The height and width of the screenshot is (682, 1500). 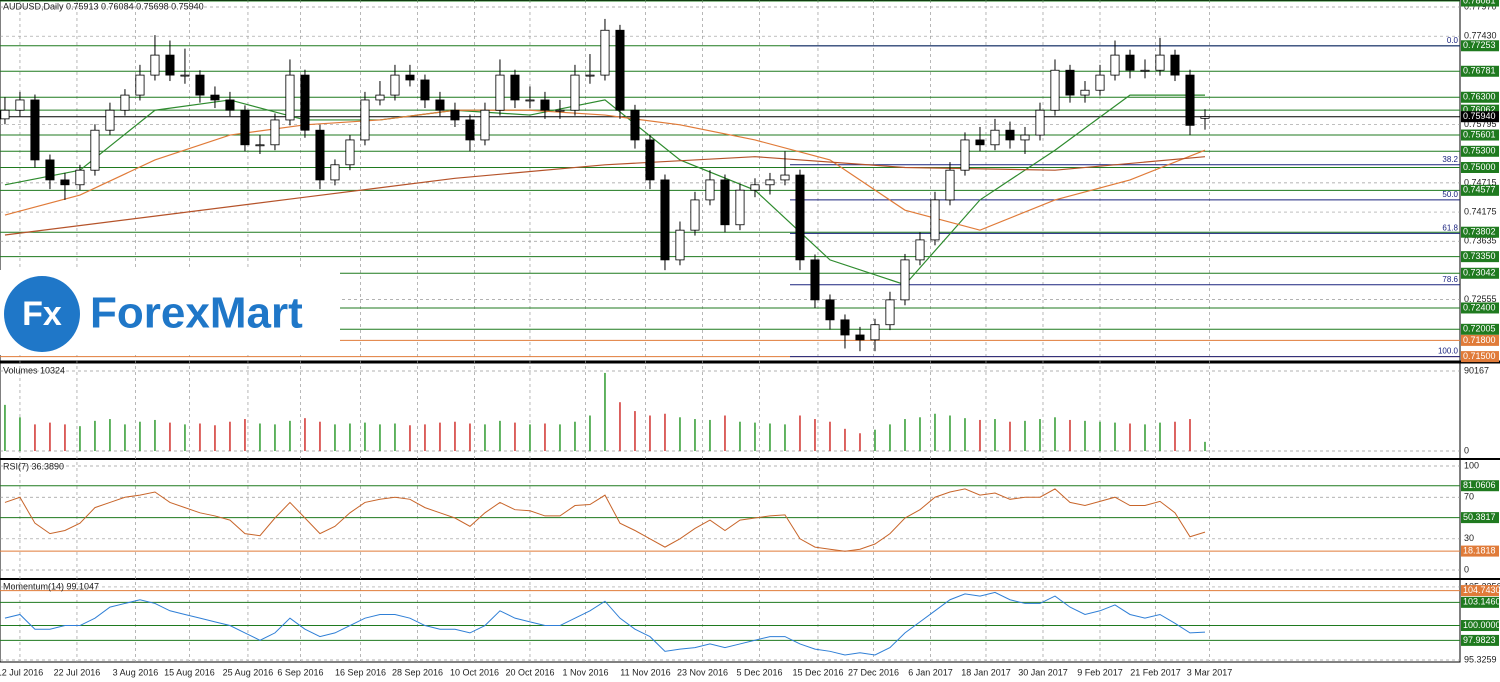 What do you see at coordinates (417, 672) in the screenshot?
I see `x-tick-label: 28 Sep 2016` at bounding box center [417, 672].